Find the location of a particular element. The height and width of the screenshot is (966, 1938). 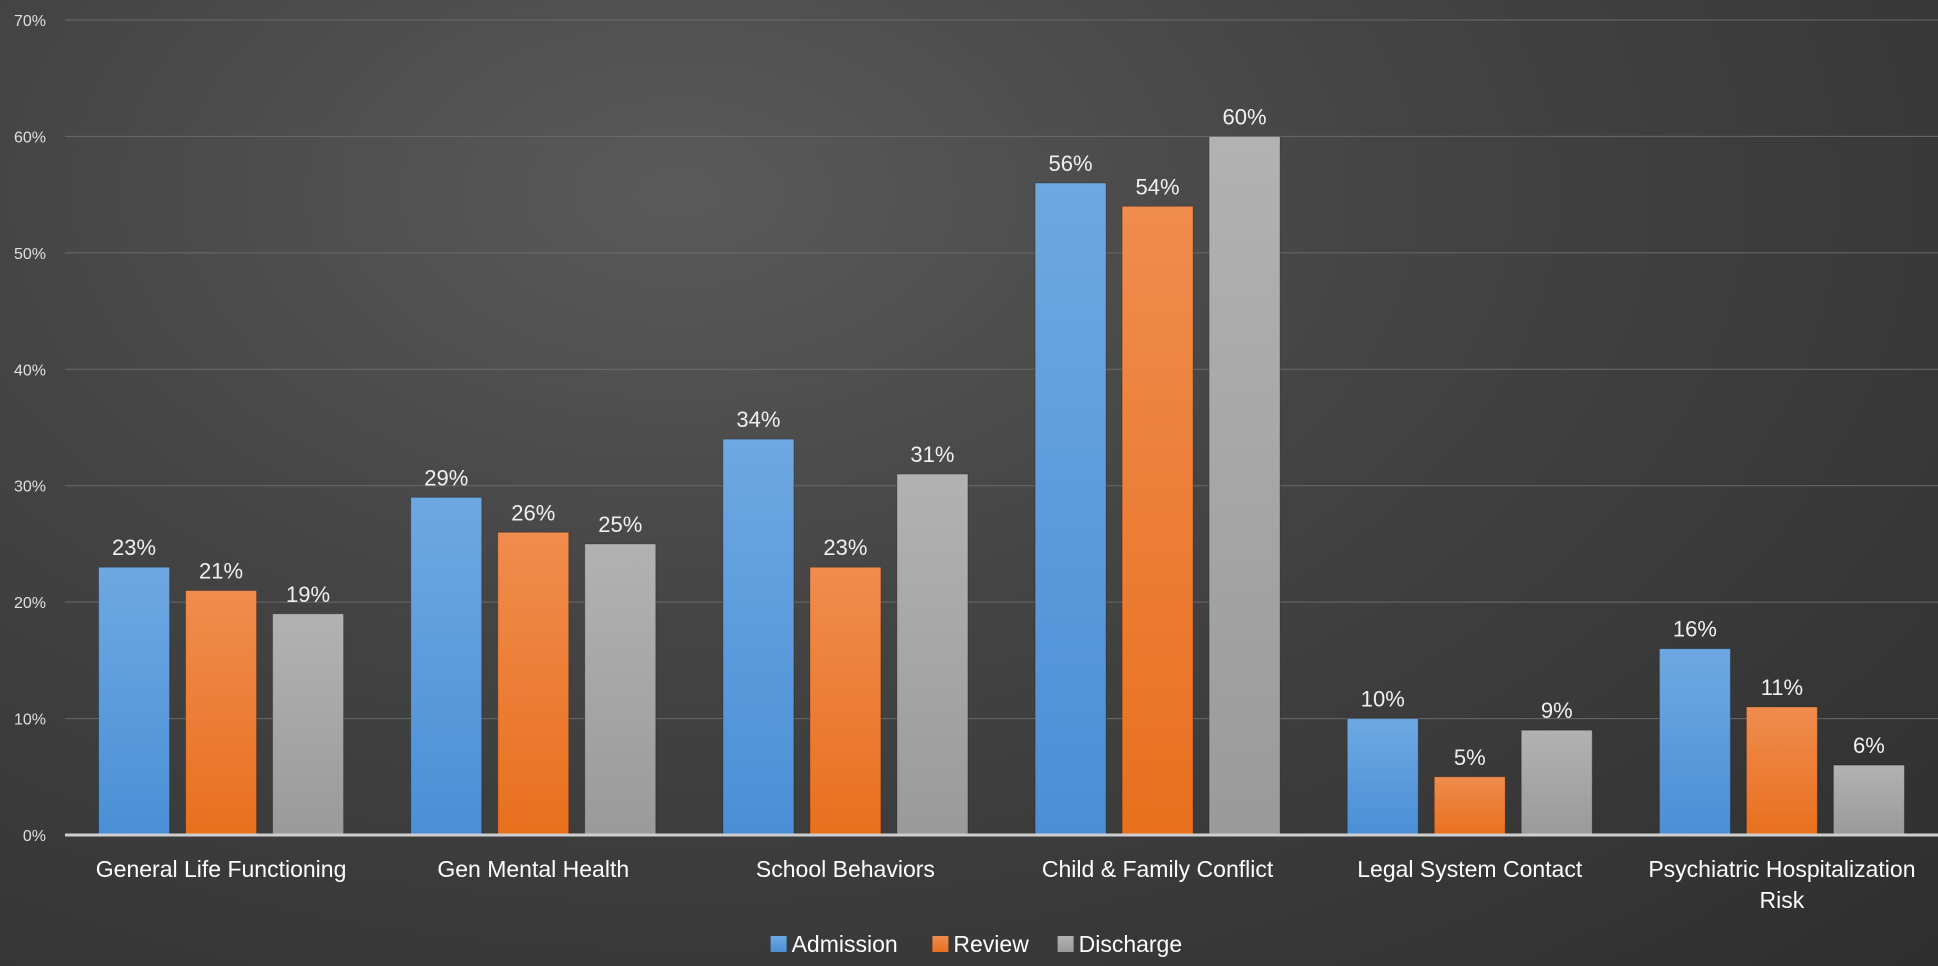

legend: Admission Review Discharge is located at coordinates (976, 944).